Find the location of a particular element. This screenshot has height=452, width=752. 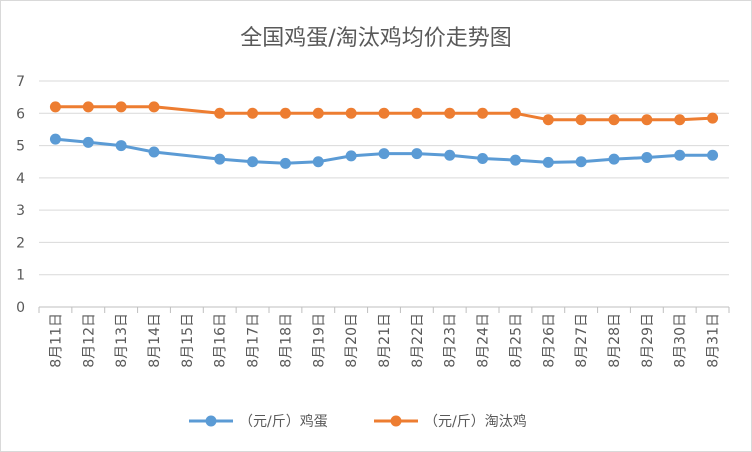

x-tick-label: 8月21日 is located at coordinates (385, 340).